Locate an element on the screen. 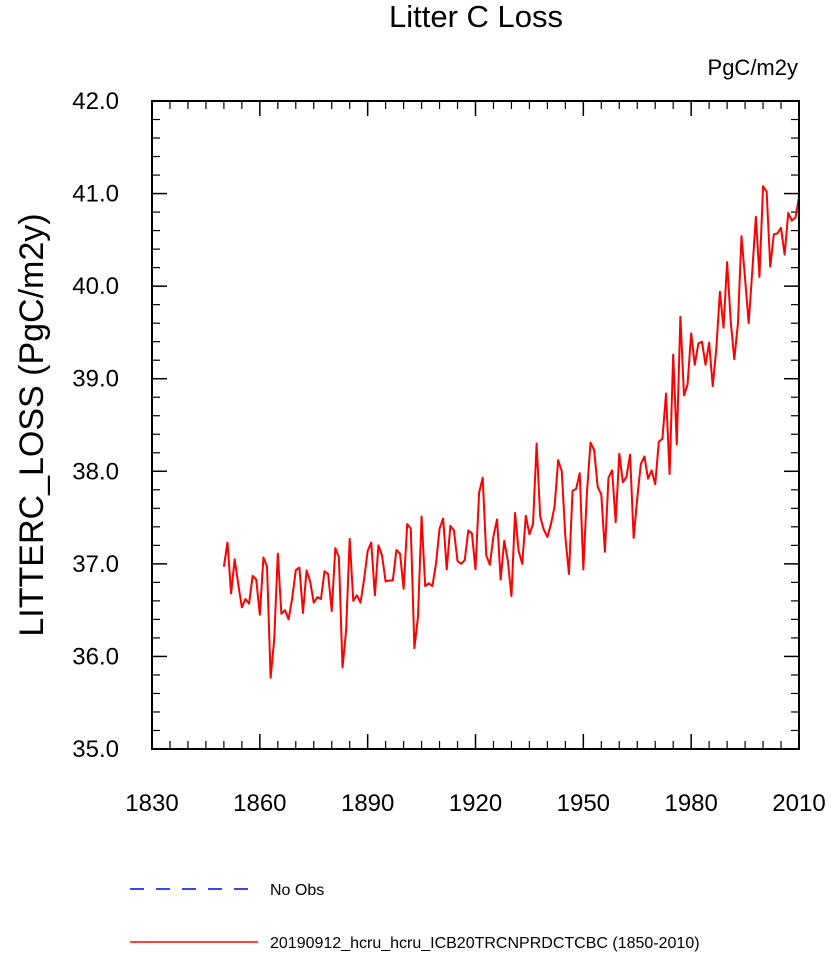 This screenshot has height=954, width=832. x-tick-label: 1920 is located at coordinates (475, 803).